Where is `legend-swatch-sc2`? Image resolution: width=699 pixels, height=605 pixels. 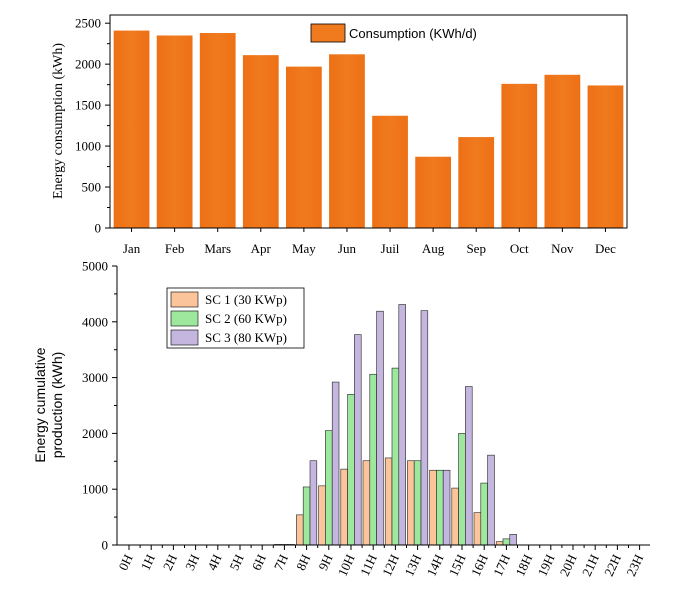
legend-swatch-sc2 is located at coordinates (184, 318).